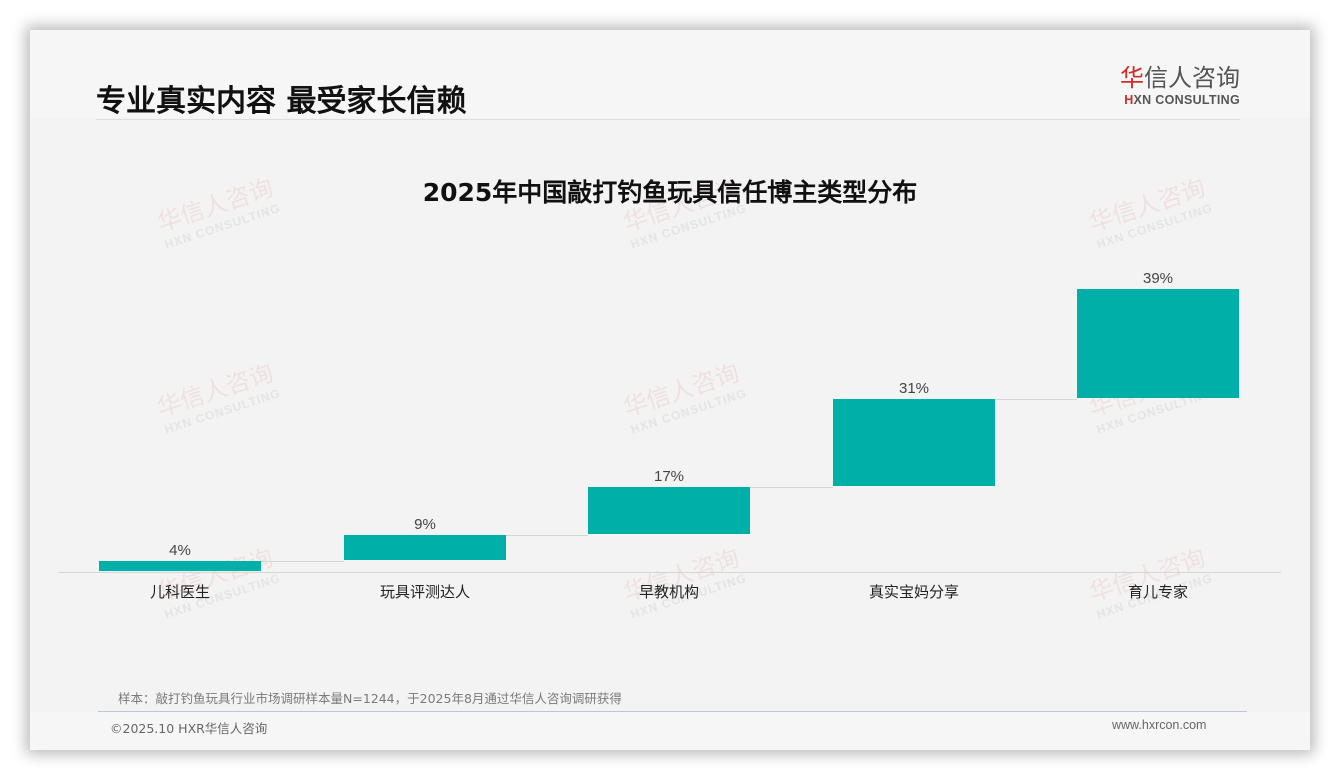  Describe the element at coordinates (1182, 100) in the screenshot. I see `logo-en: HXN CONSULTING` at that location.